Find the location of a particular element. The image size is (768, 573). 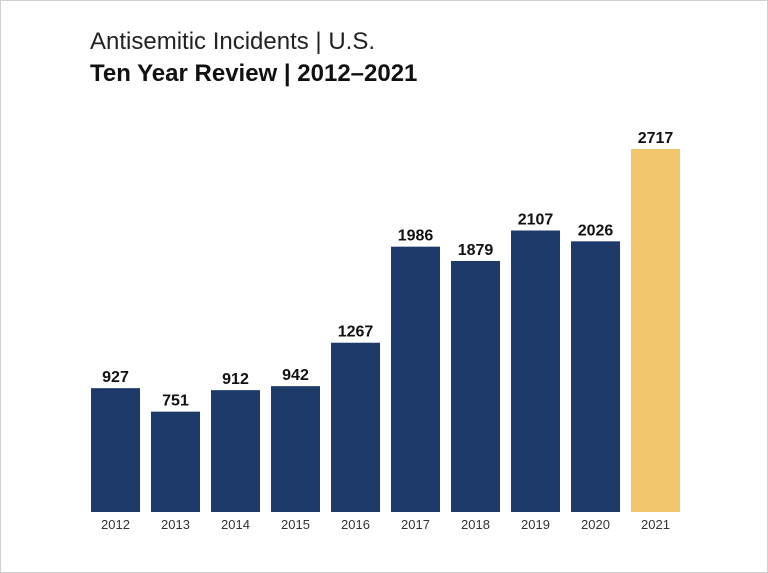

x-tick-label-2016: 2016 is located at coordinates (355, 524).